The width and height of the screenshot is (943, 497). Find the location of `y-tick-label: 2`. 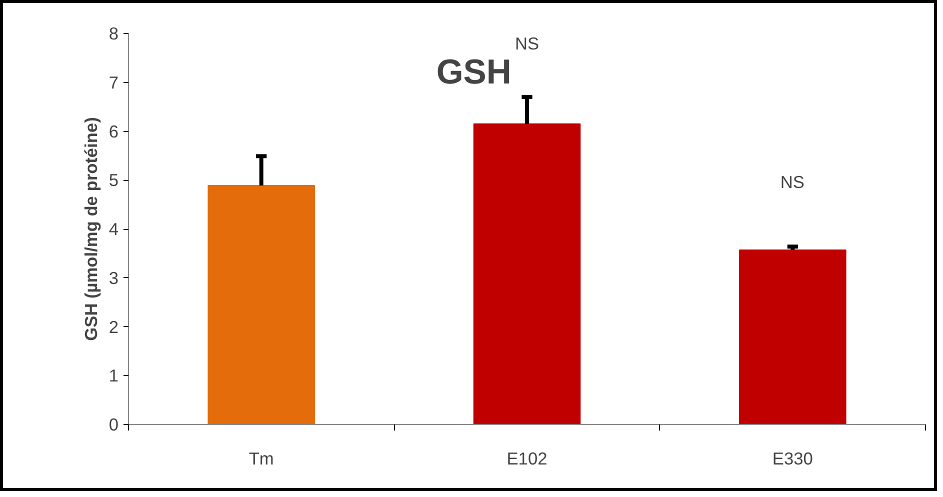

y-tick-label: 2 is located at coordinates (113, 326).